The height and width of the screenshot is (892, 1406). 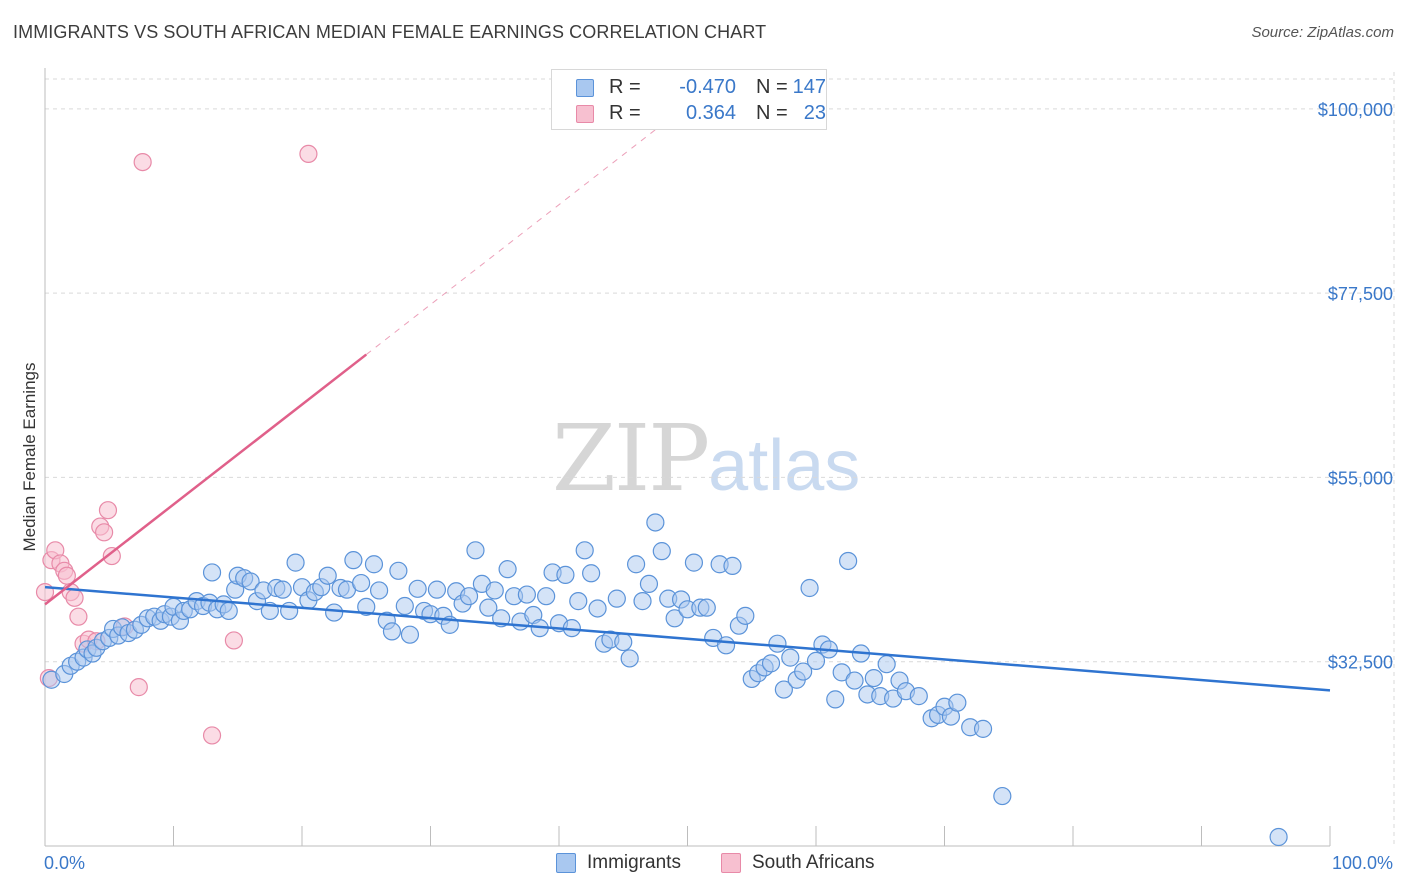 I want to click on n-value: 23, so click(x=814, y=113).